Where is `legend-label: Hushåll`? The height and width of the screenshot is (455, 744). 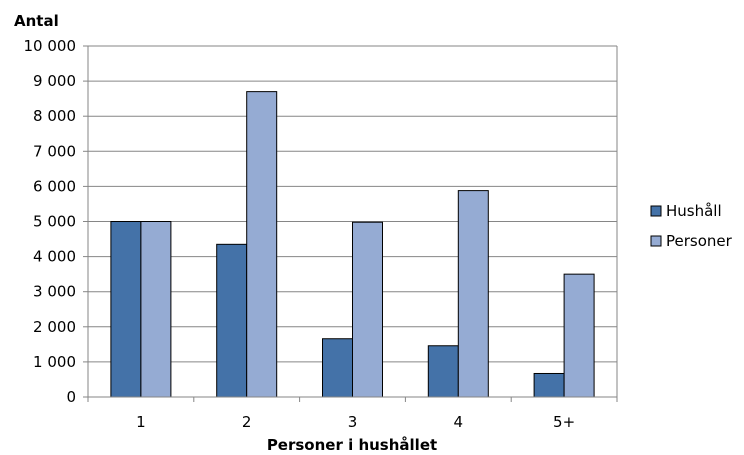
legend-label: Hushåll is located at coordinates (694, 211).